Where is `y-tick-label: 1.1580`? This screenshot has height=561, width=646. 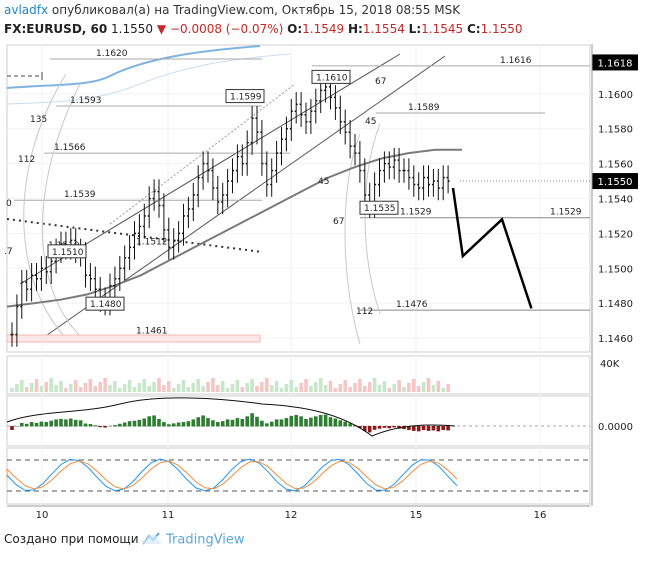
y-tick-label: 1.1580 is located at coordinates (615, 130).